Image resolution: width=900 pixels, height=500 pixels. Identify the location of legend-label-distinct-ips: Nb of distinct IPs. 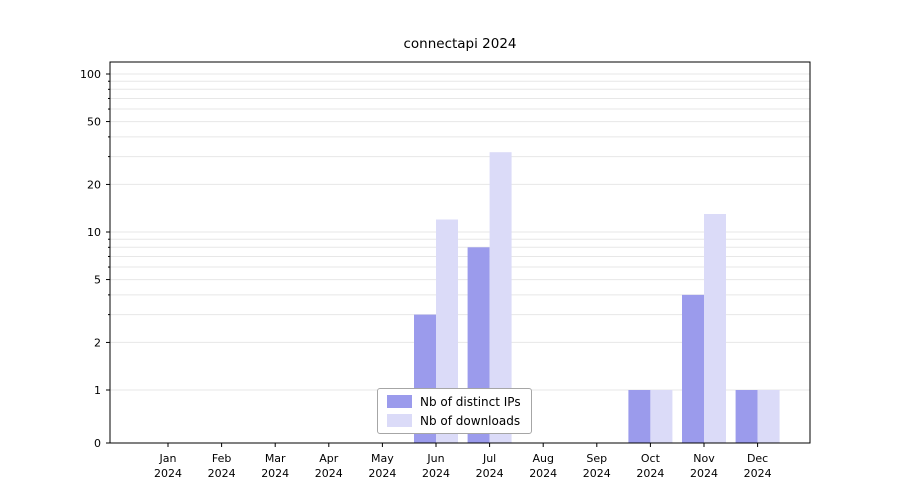
(470, 401).